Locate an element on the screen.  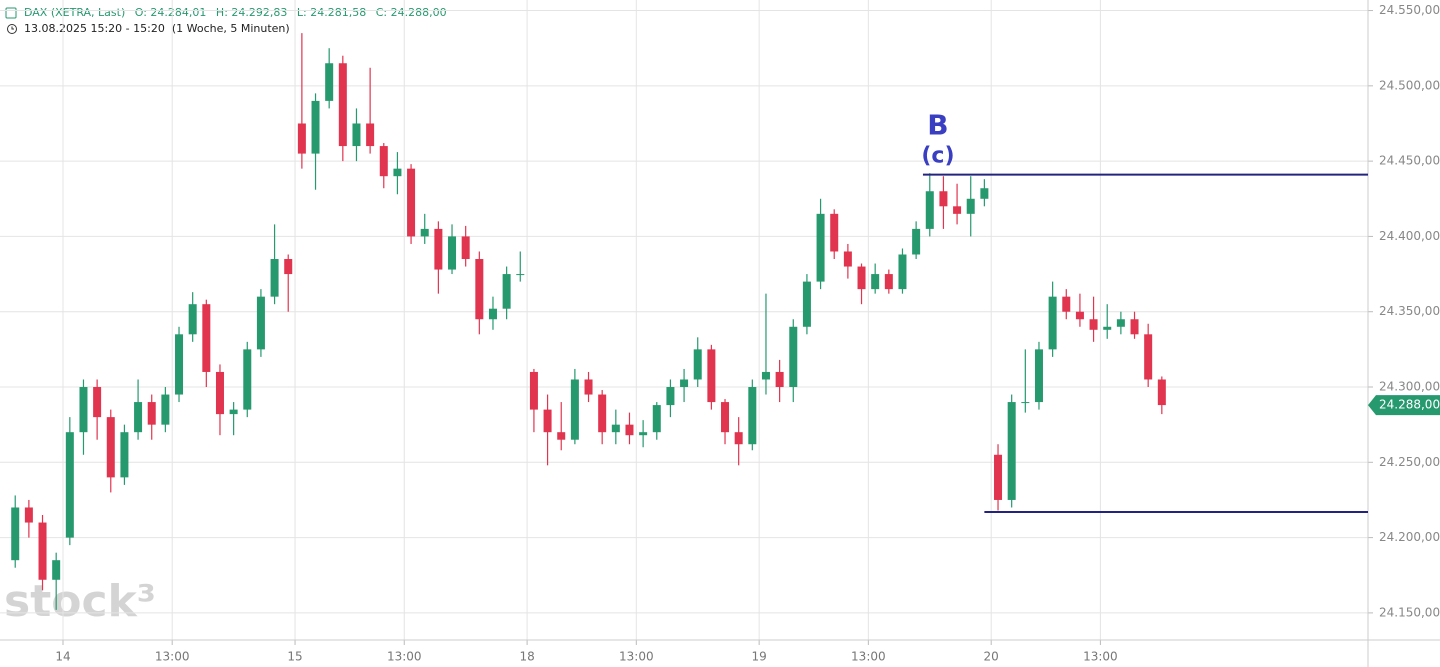
symbol: DAX (XETRA, Last) is located at coordinates (74, 12).